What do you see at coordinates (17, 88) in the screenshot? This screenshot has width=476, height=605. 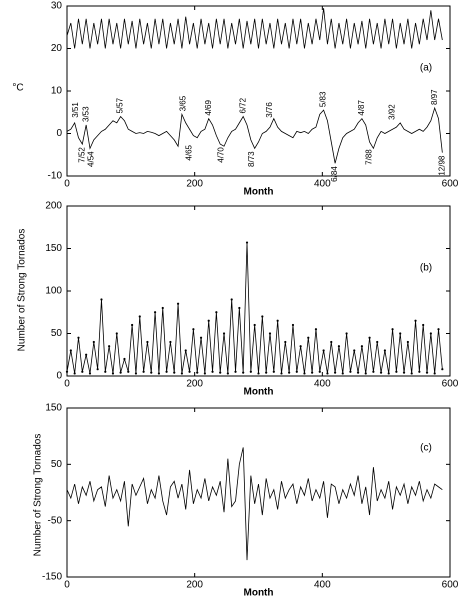 I see `y-axis-label: °C` at bounding box center [17, 88].